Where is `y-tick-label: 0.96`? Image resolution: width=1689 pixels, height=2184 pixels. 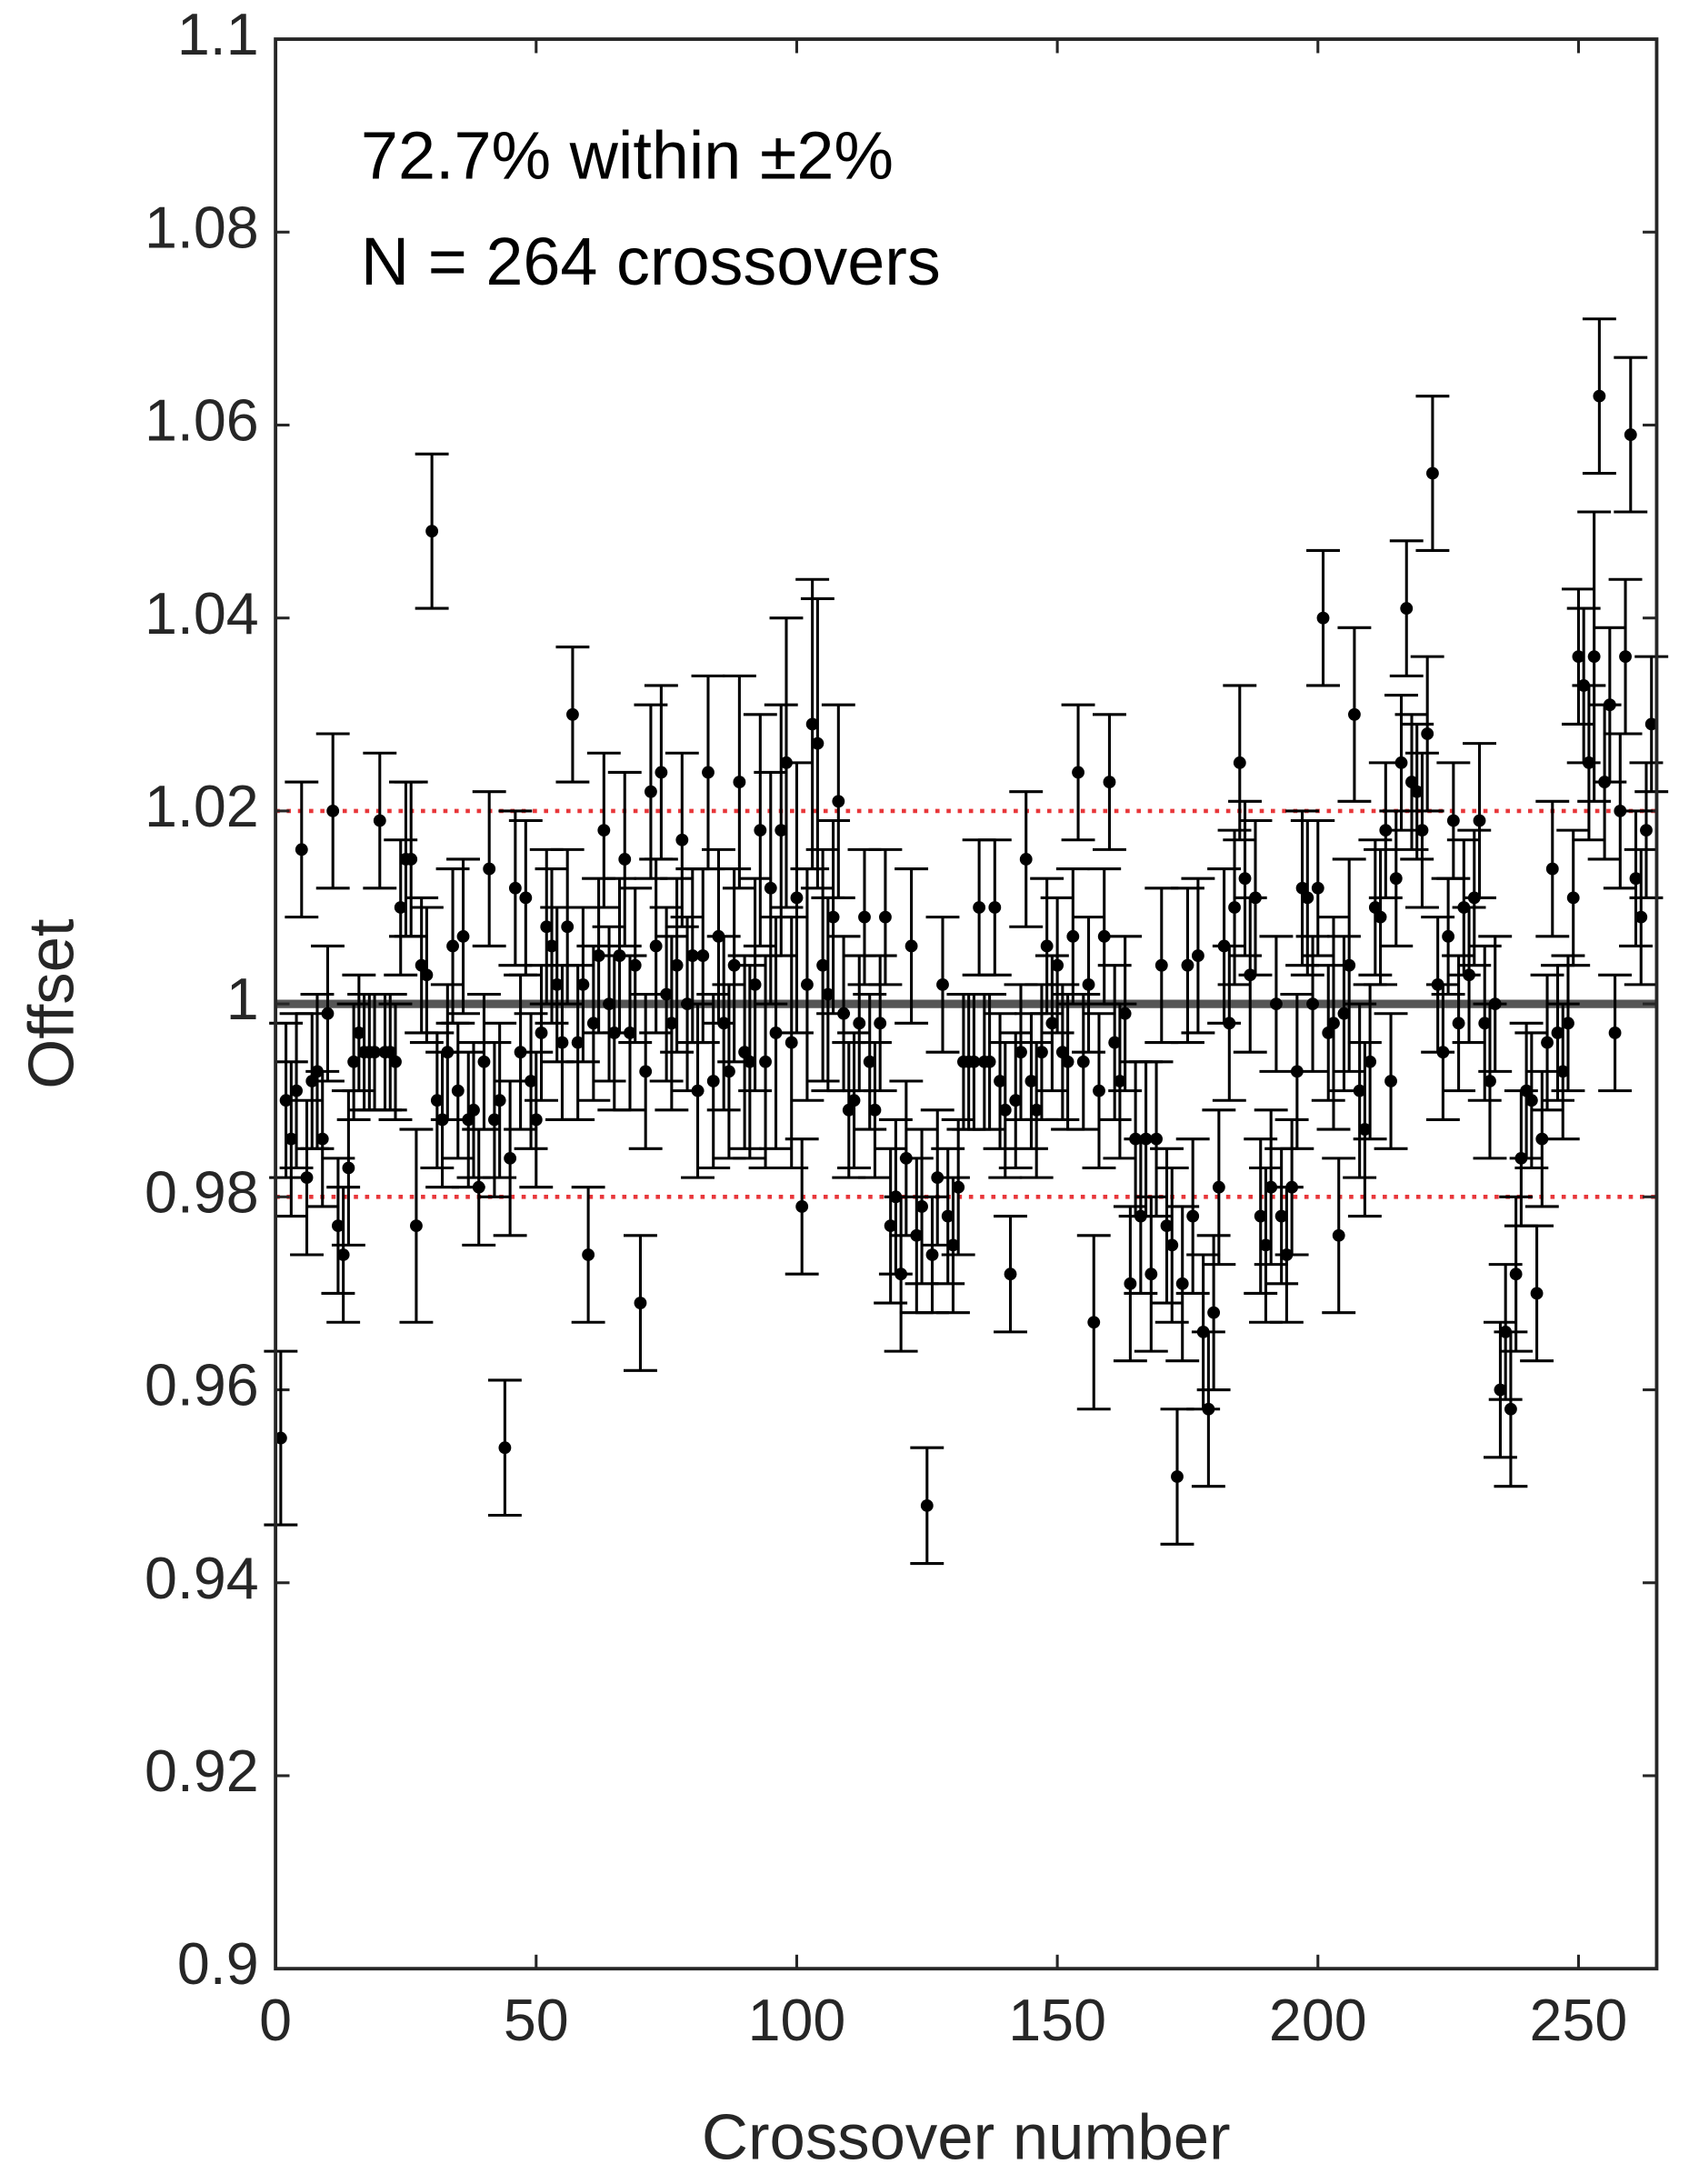
y-tick-label: 0.96 is located at coordinates (202, 1386).